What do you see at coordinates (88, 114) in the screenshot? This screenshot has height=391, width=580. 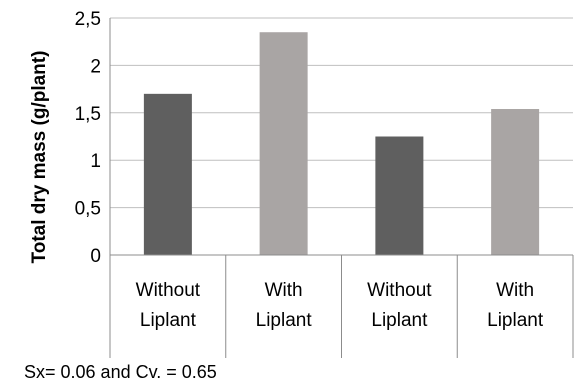 I see `y-tick-label: 1,5` at bounding box center [88, 114].